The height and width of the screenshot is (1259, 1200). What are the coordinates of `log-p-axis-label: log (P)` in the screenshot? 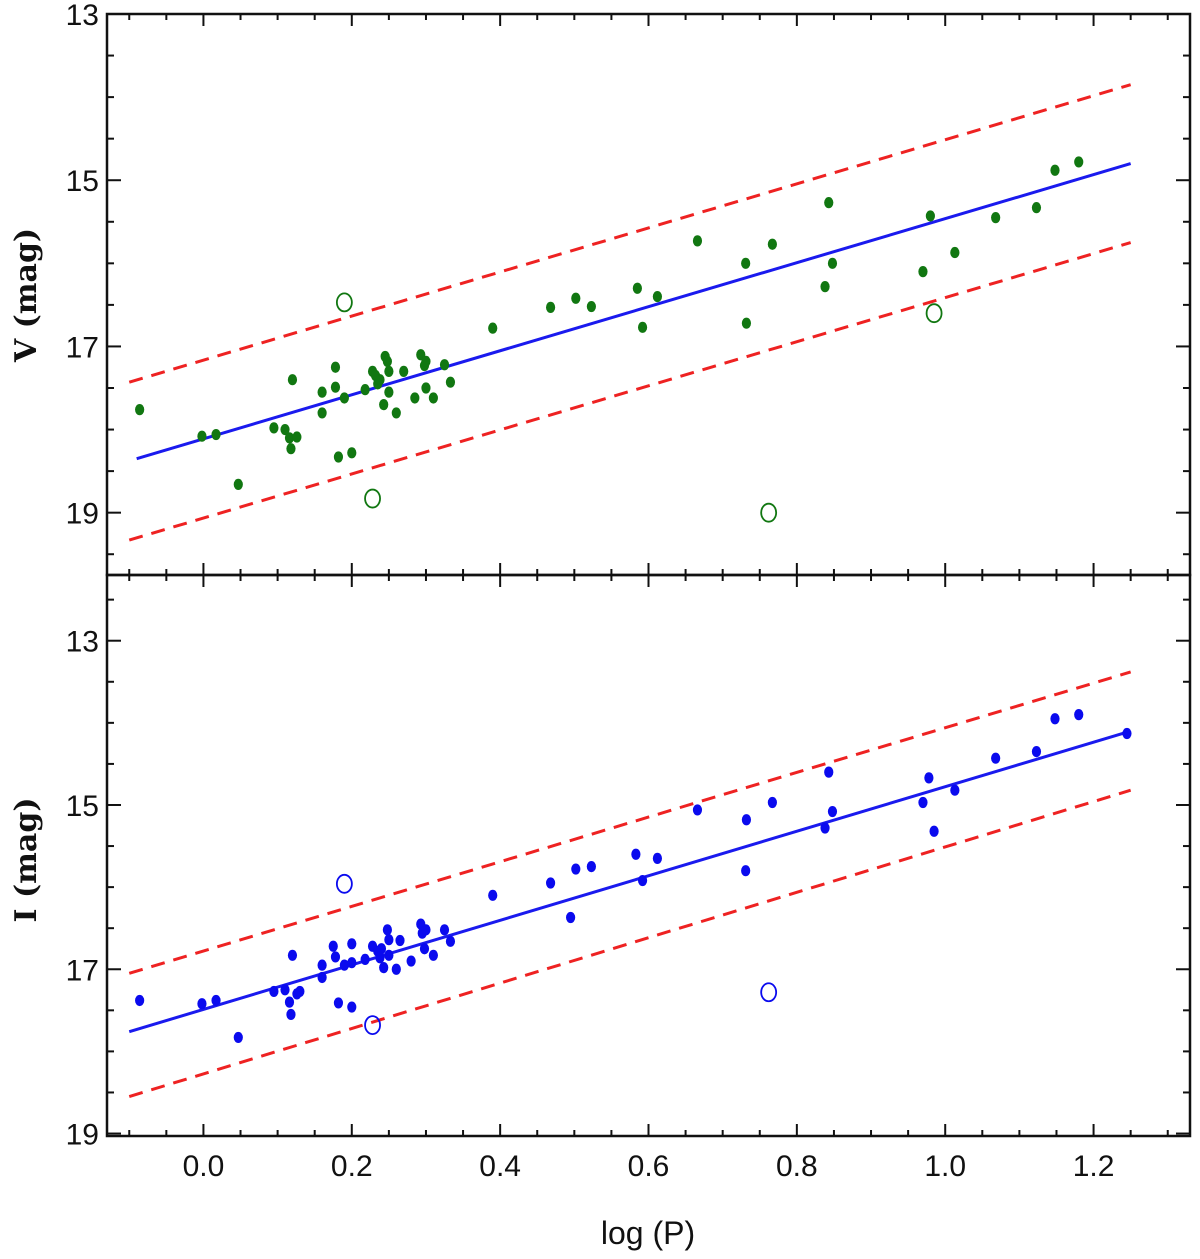 It's located at (648, 1233).